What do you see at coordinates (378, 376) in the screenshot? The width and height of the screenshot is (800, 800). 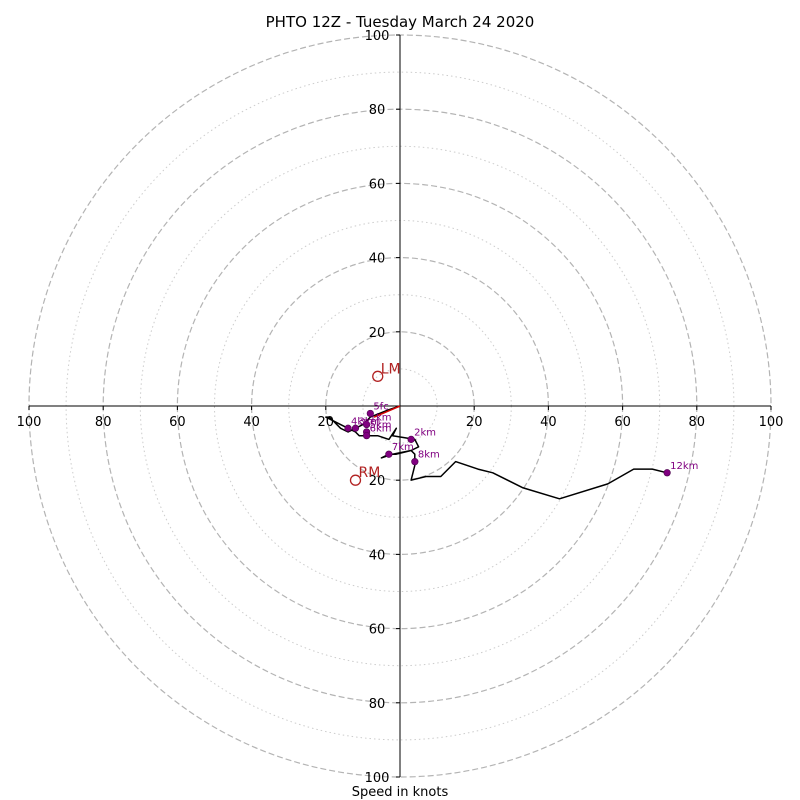 I see `storm-motion-lm` at bounding box center [378, 376].